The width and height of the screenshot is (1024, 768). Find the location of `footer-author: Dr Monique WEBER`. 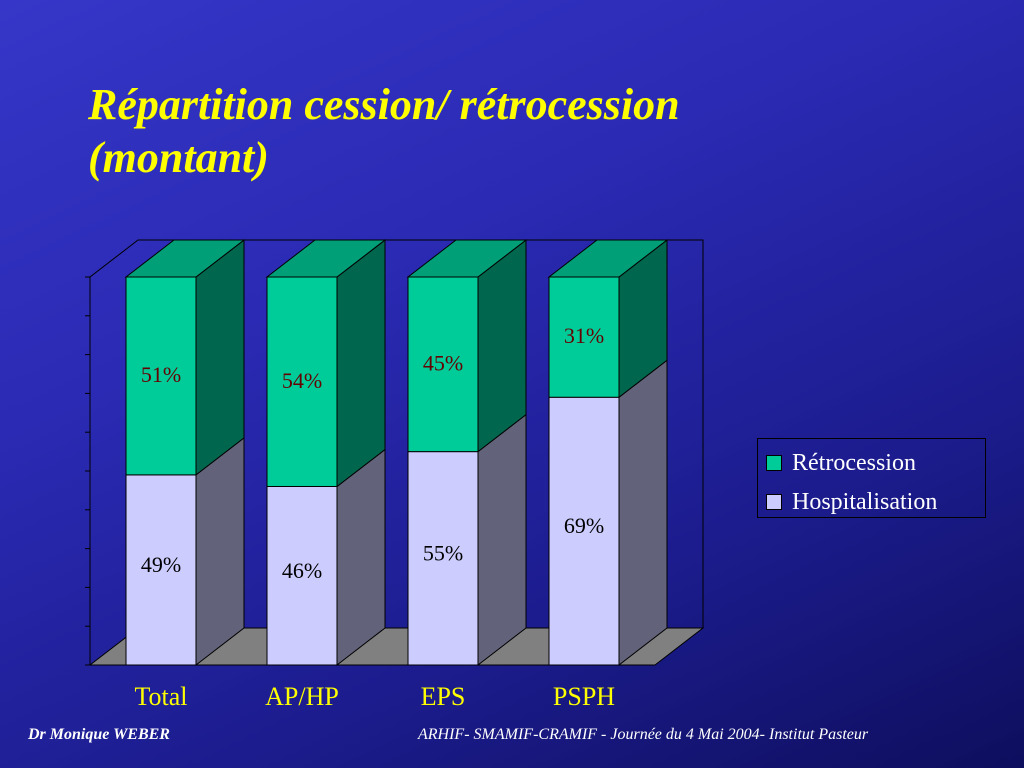

footer-author: Dr Monique WEBER is located at coordinates (99, 734).